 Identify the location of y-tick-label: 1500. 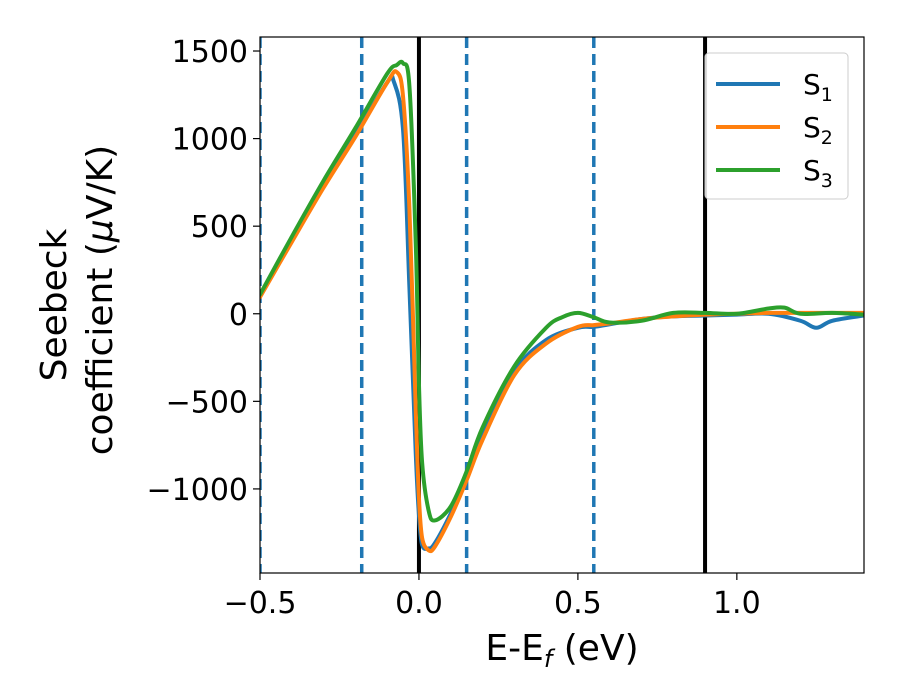
(210, 52).